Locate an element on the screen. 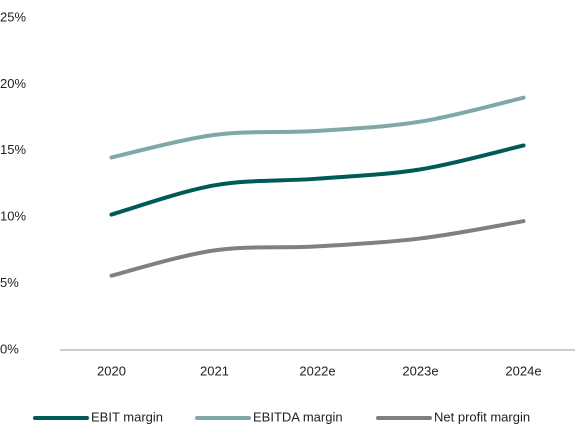  x-tick-label: 2023e is located at coordinates (420, 370).